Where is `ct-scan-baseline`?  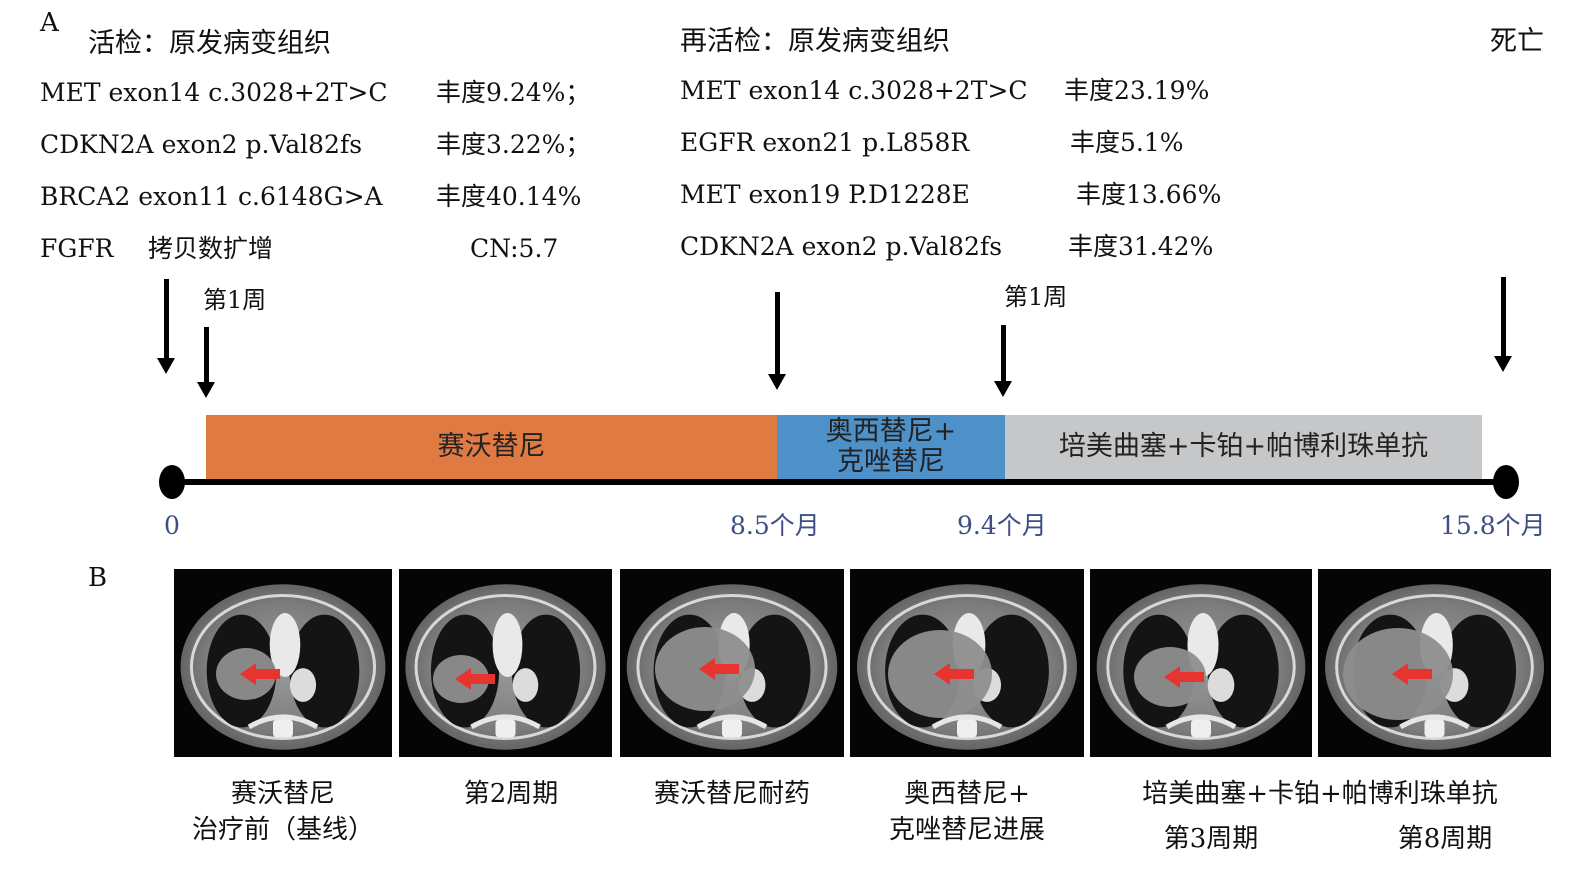 ct-scan-baseline is located at coordinates (283, 663).